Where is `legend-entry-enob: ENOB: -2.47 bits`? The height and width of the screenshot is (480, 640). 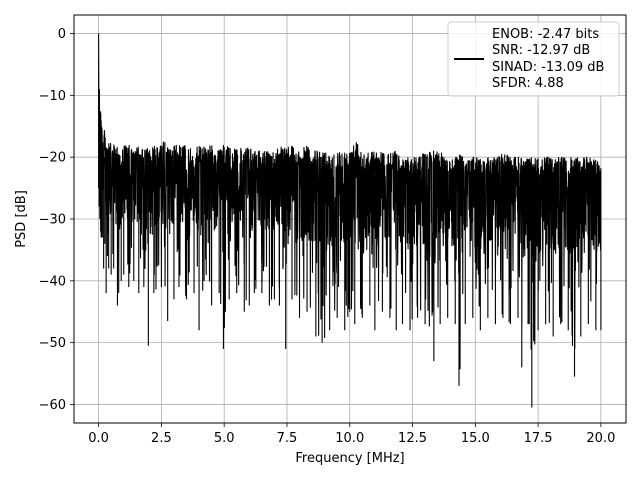
legend-entry-enob: ENOB: -2.47 bits is located at coordinates (545, 34).